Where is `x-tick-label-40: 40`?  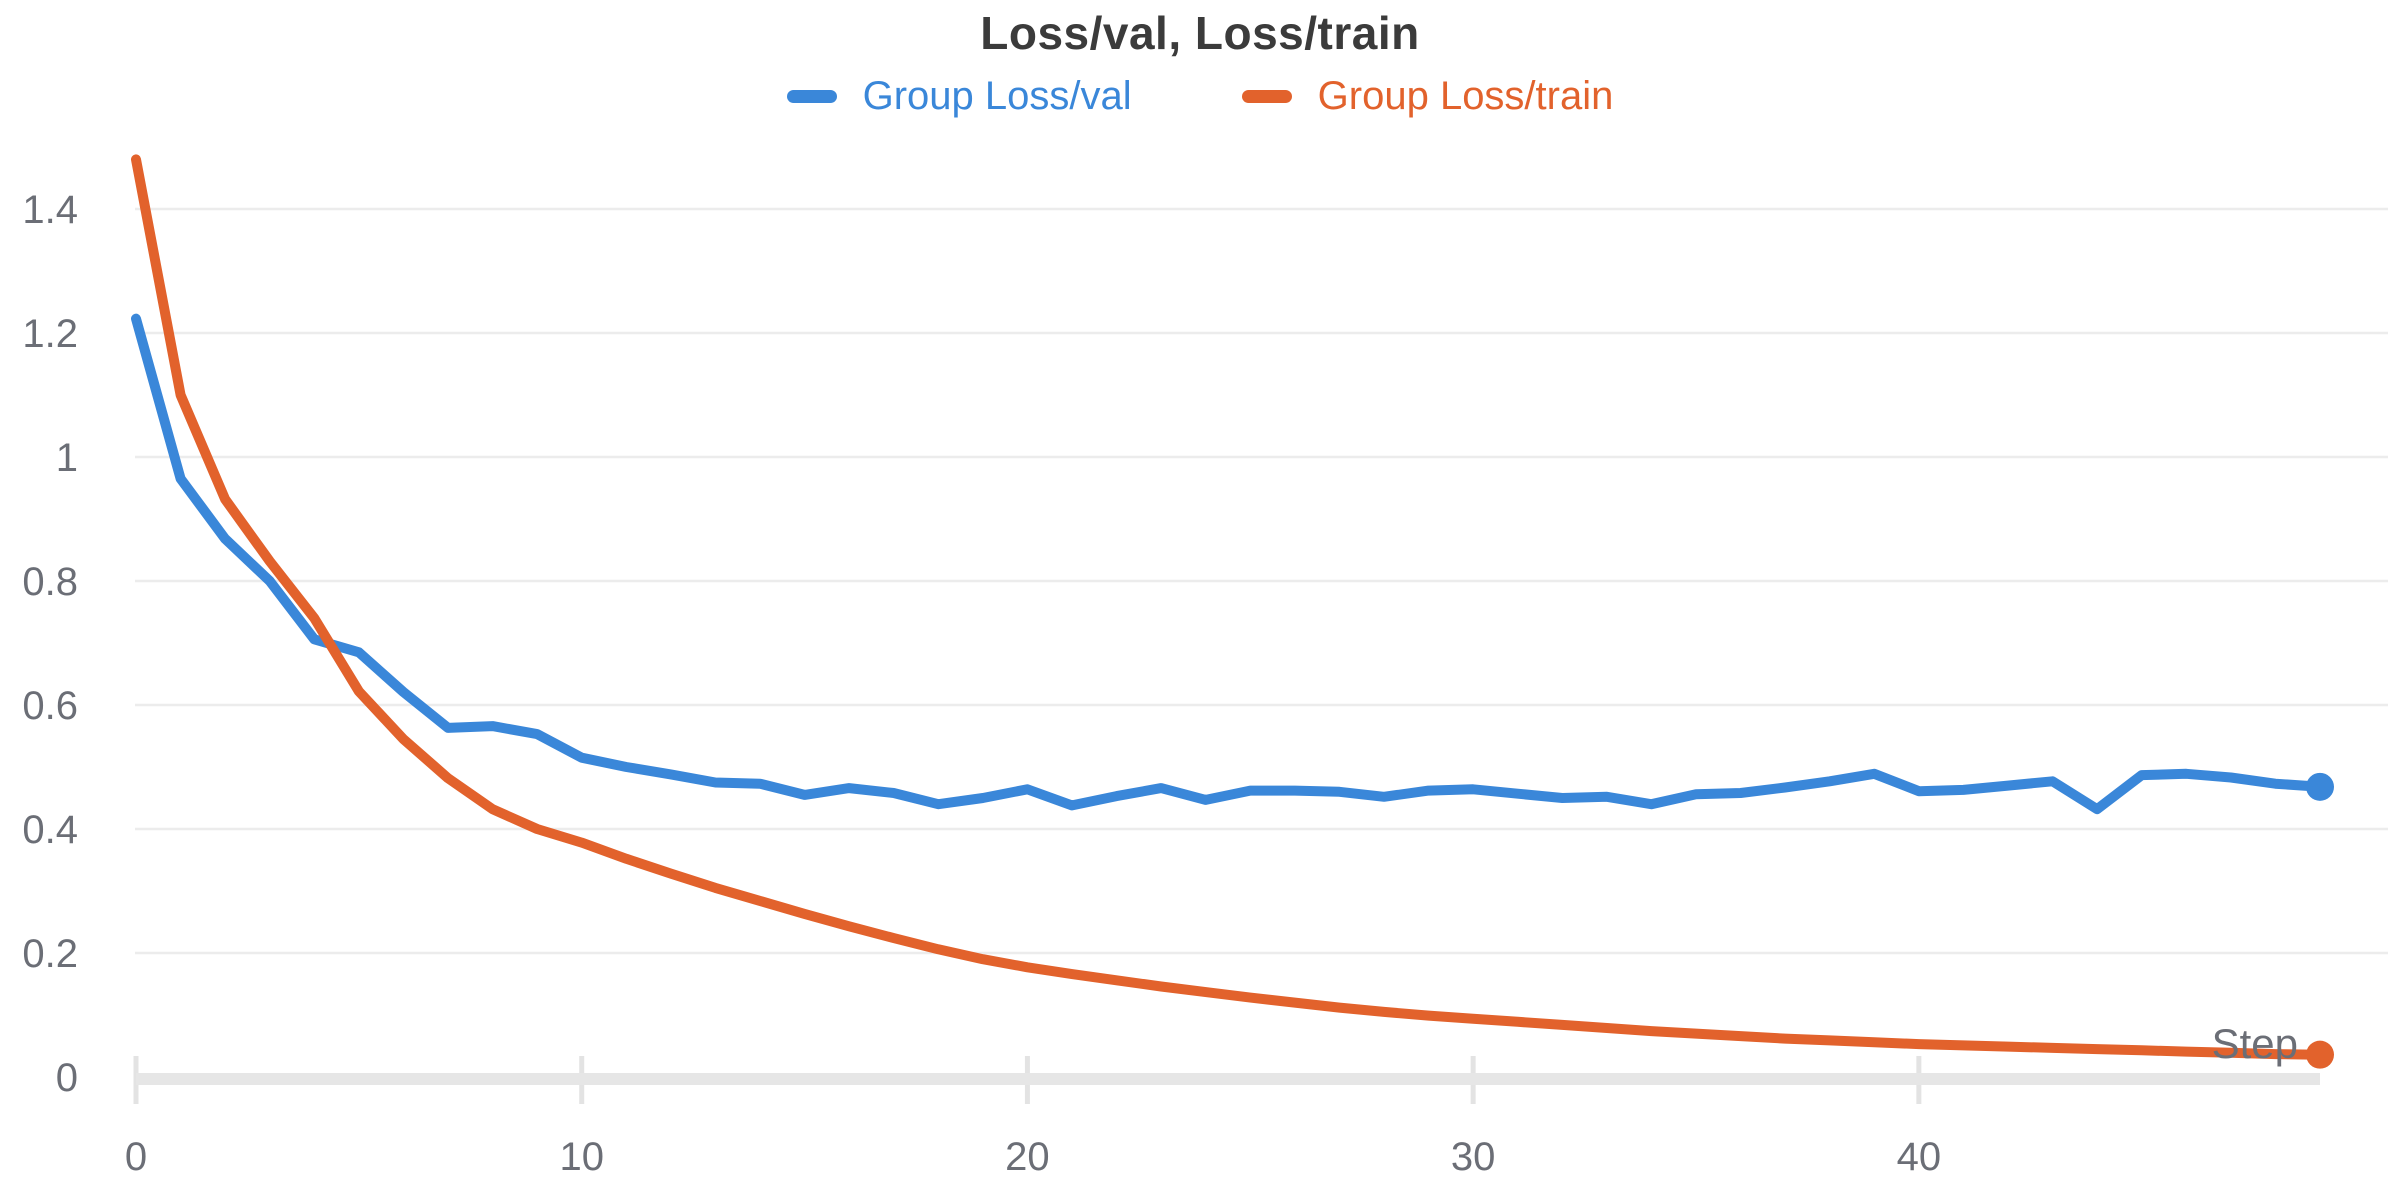
x-tick-label-40: 40 is located at coordinates (1919, 1157).